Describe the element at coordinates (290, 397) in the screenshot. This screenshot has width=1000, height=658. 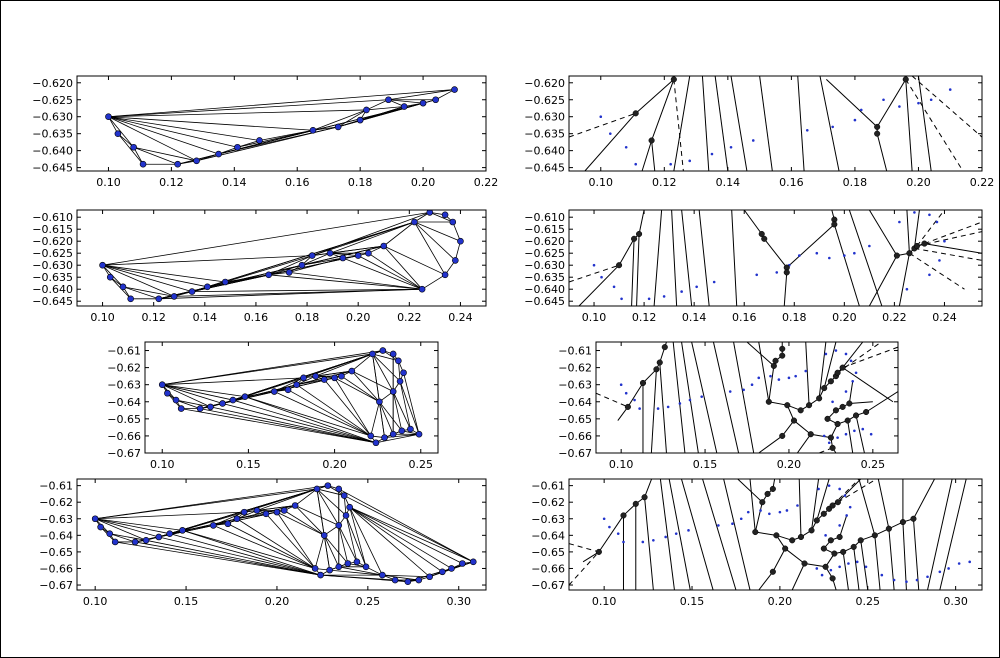
I see `plot-area` at that location.